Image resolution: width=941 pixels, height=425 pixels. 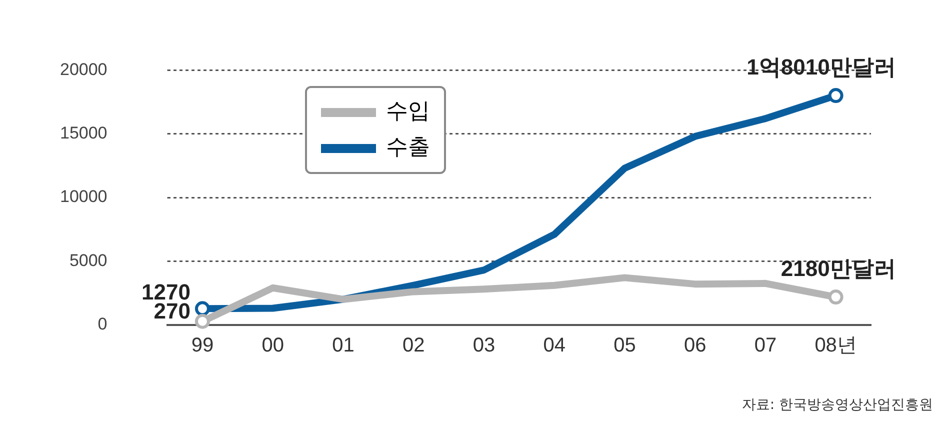 I want to click on x-tick-label: 03, so click(x=484, y=345).